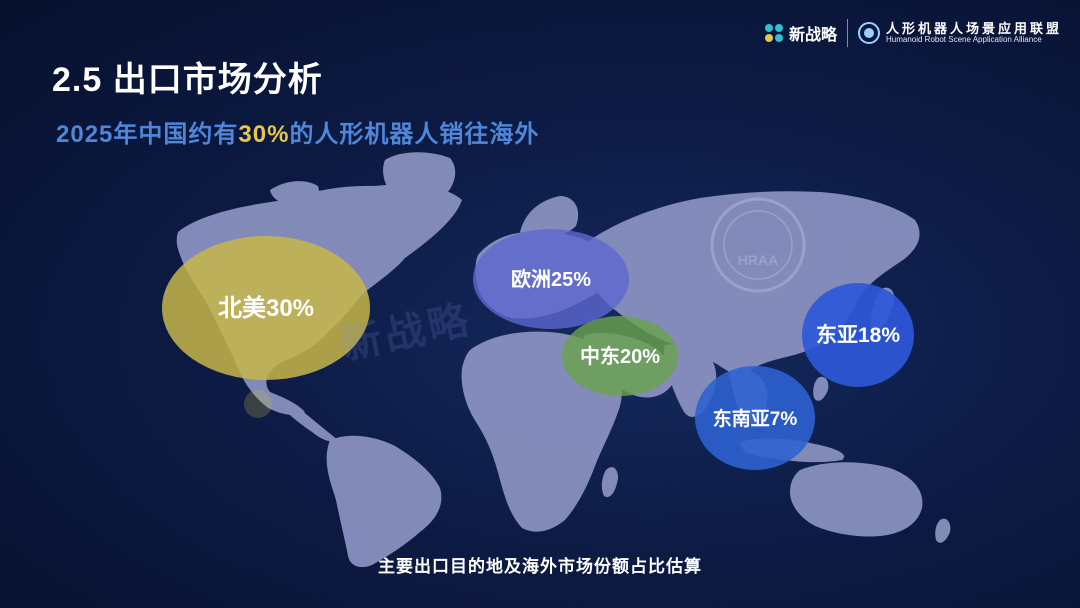 Image resolution: width=1080 pixels, height=608 pixels. I want to click on brand-x-icon, so click(773, 33).